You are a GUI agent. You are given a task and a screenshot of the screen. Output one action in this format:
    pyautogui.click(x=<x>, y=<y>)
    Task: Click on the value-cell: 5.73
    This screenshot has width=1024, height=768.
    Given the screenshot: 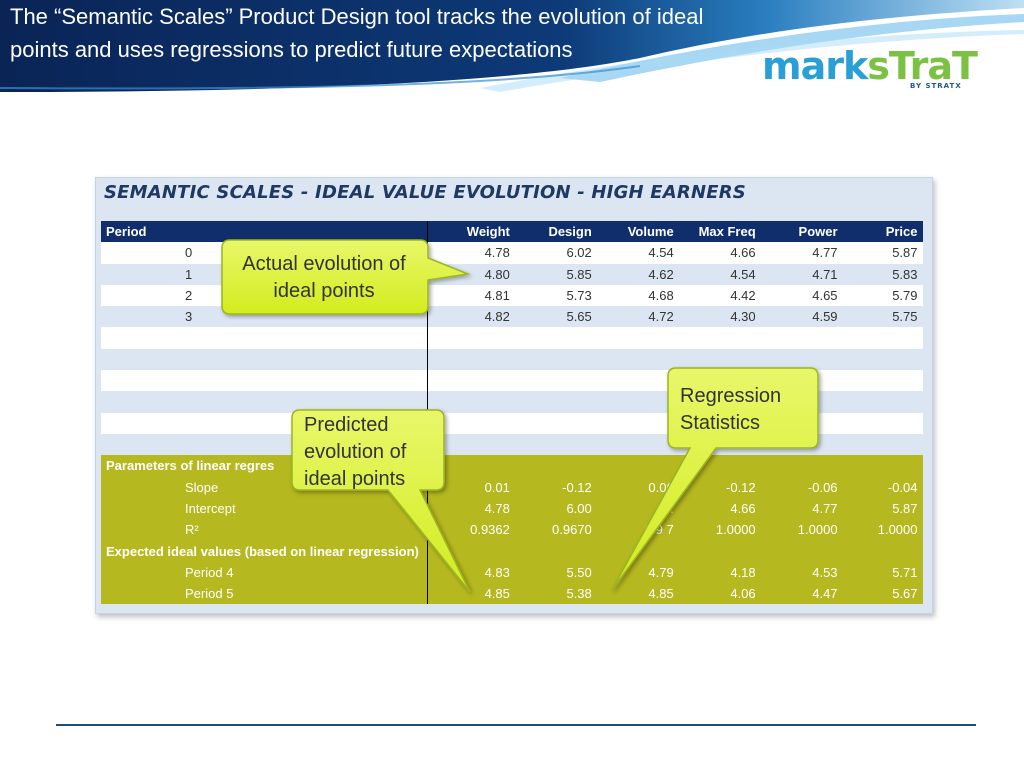 What is the action you would take?
    pyautogui.click(x=555, y=295)
    